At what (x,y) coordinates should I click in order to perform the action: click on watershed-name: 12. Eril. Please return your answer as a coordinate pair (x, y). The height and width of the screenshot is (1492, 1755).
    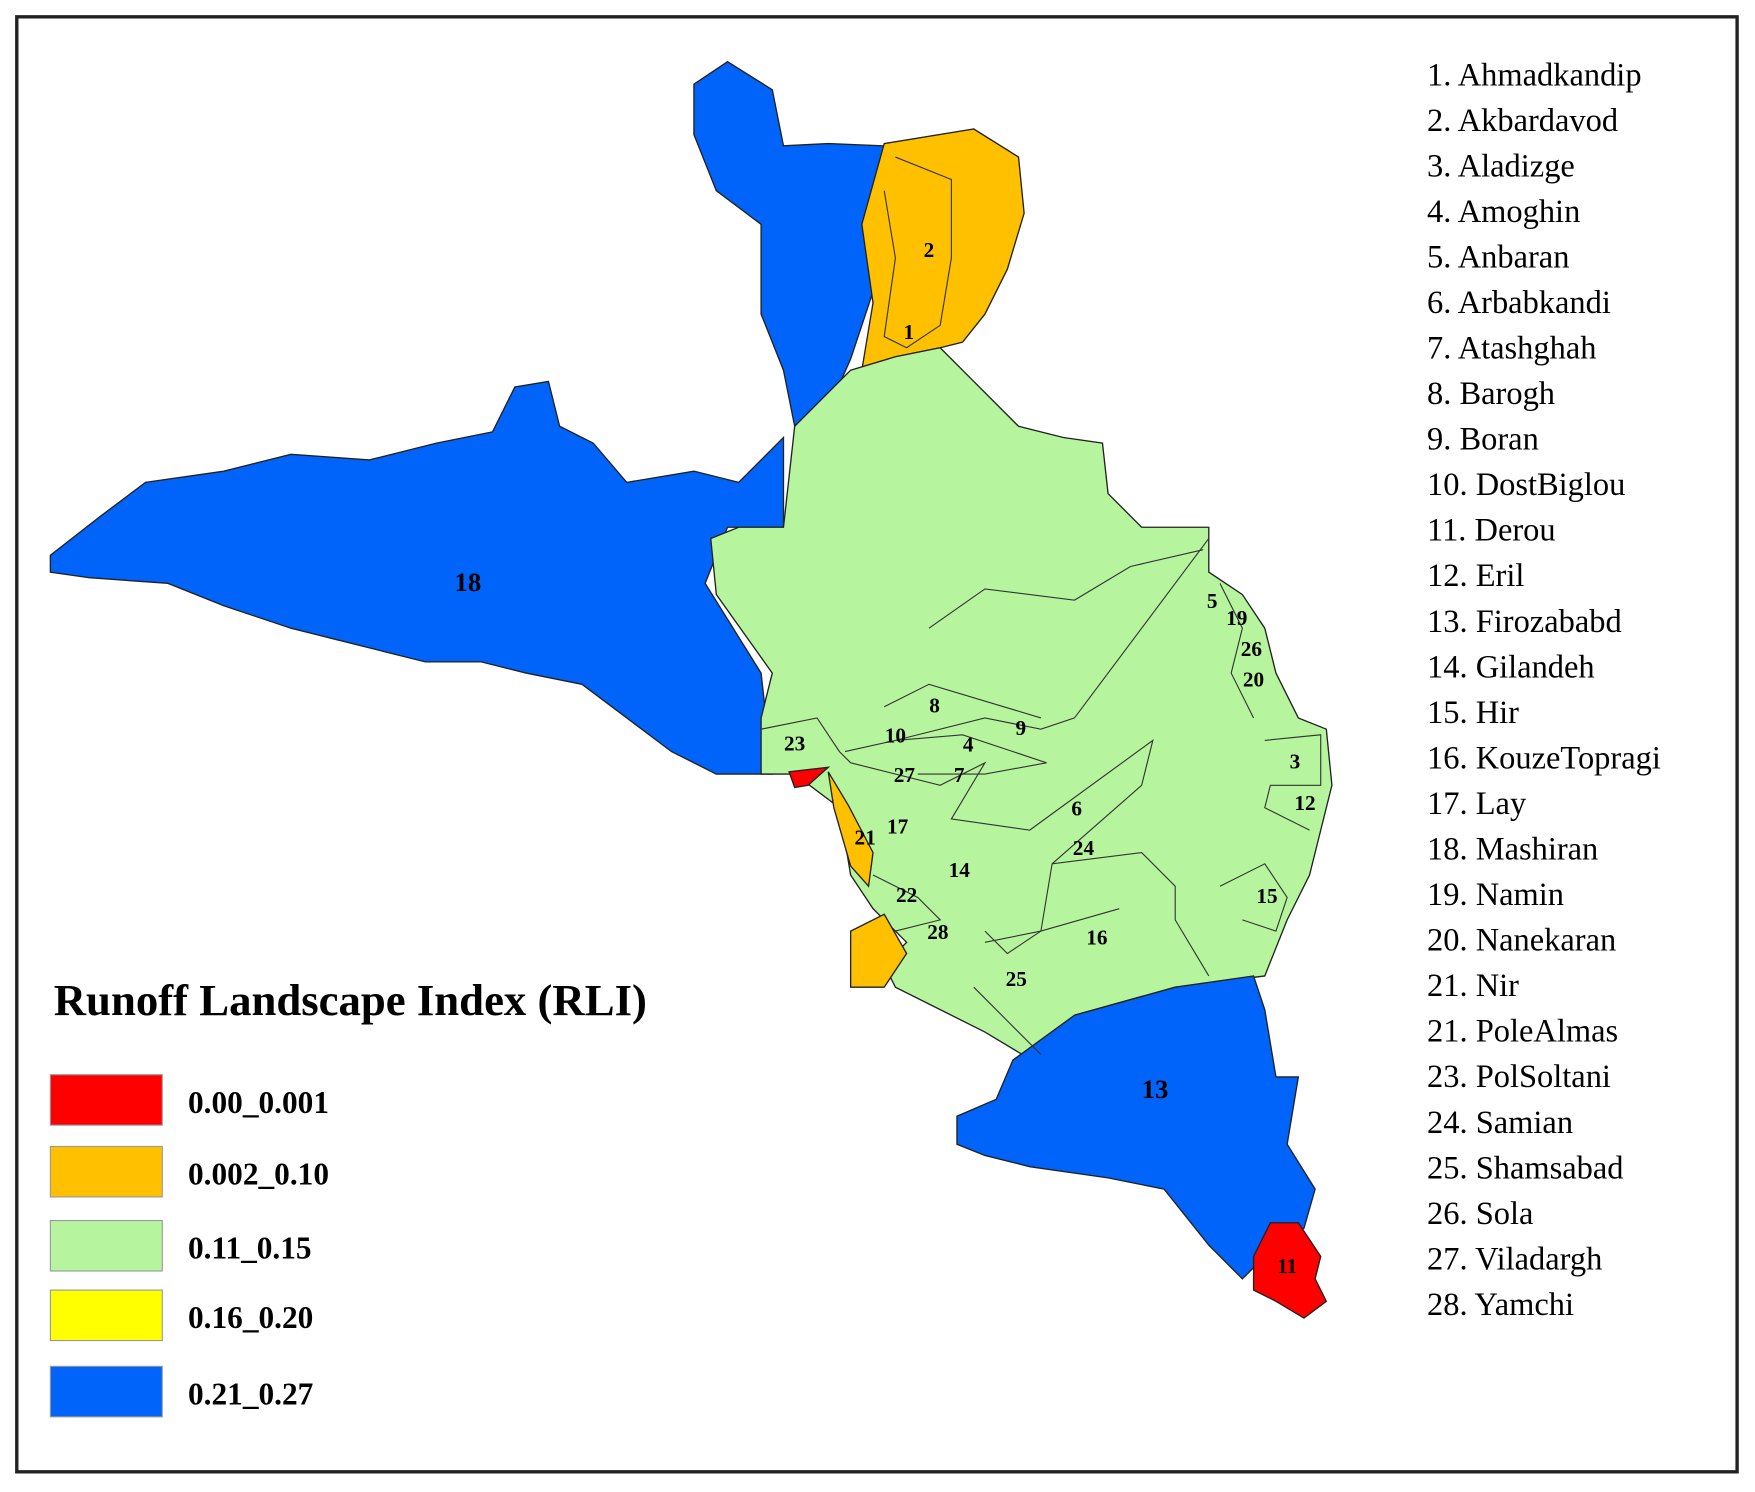
    Looking at the image, I should click on (1475, 576).